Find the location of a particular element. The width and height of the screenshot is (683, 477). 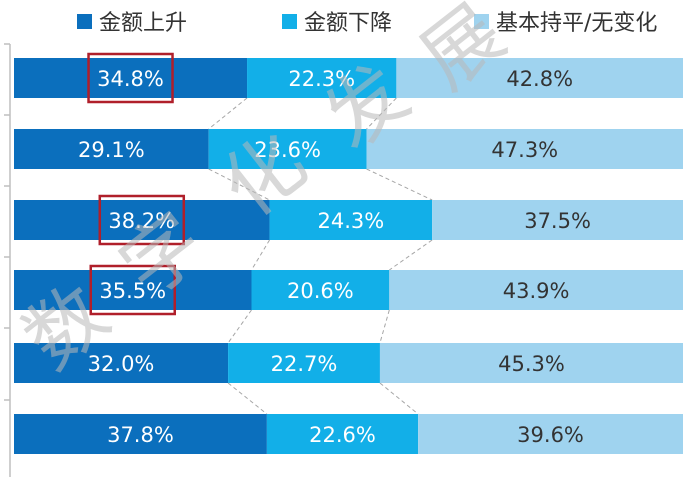

bar-segment-r5-s1 is located at coordinates (342, 434).